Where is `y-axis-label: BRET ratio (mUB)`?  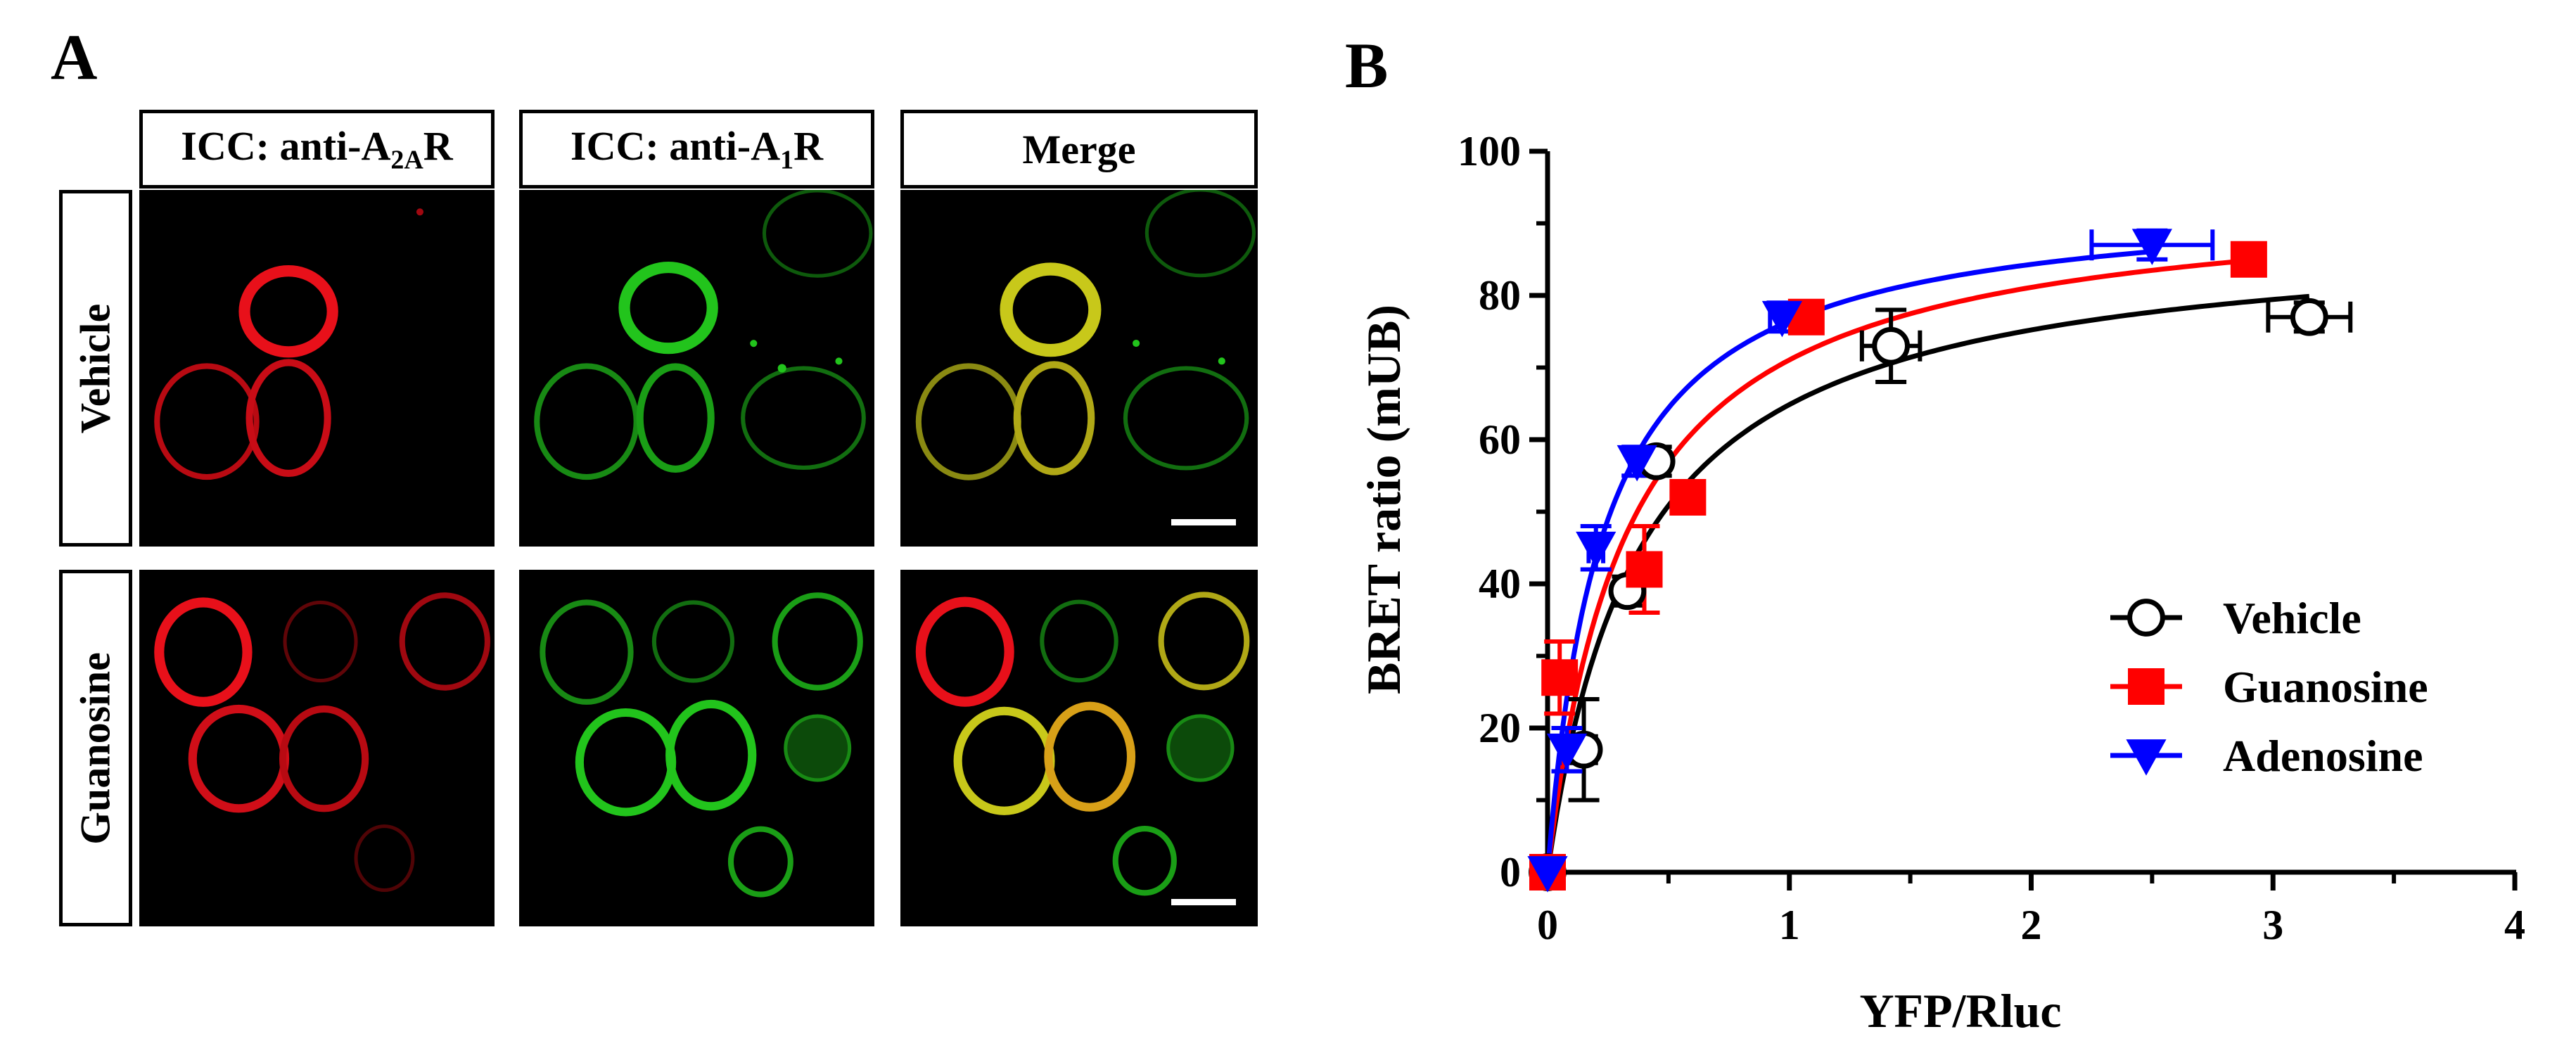 y-axis-label: BRET ratio (mUB) is located at coordinates (1383, 499).